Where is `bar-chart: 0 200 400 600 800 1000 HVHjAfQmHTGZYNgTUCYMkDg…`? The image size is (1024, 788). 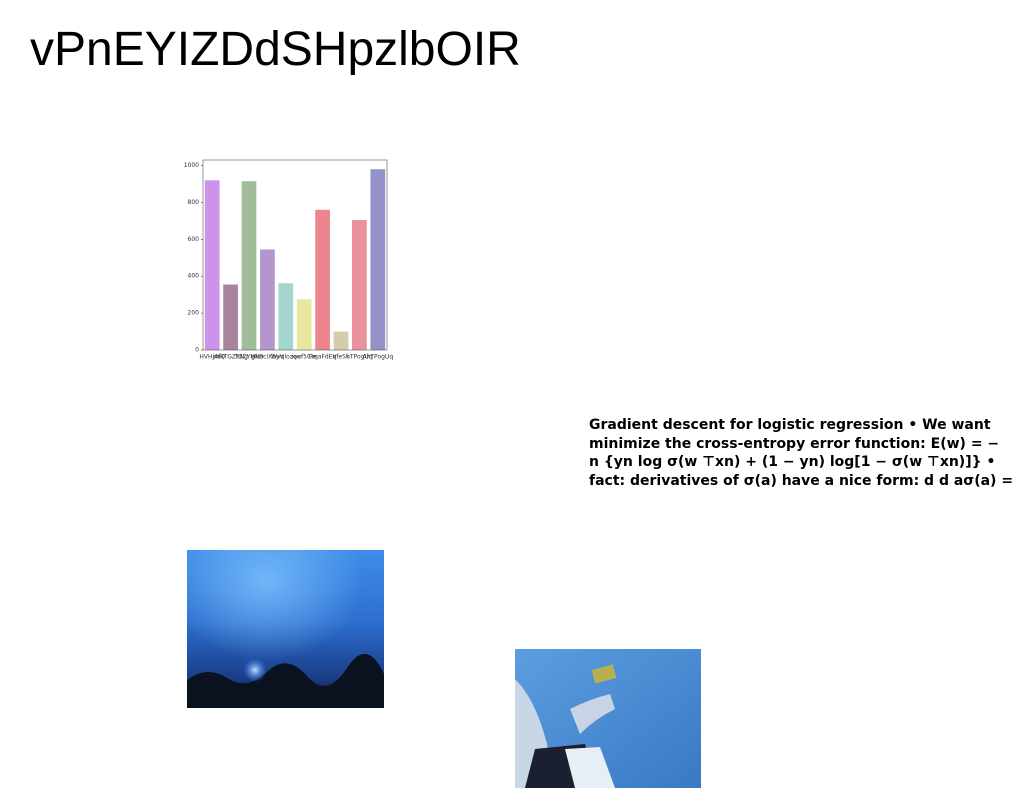
bar-chart: 0 200 400 600 800 1000 HVHjAfQmHTGZYNgTUCYMkDg… is located at coordinates (288, 260).